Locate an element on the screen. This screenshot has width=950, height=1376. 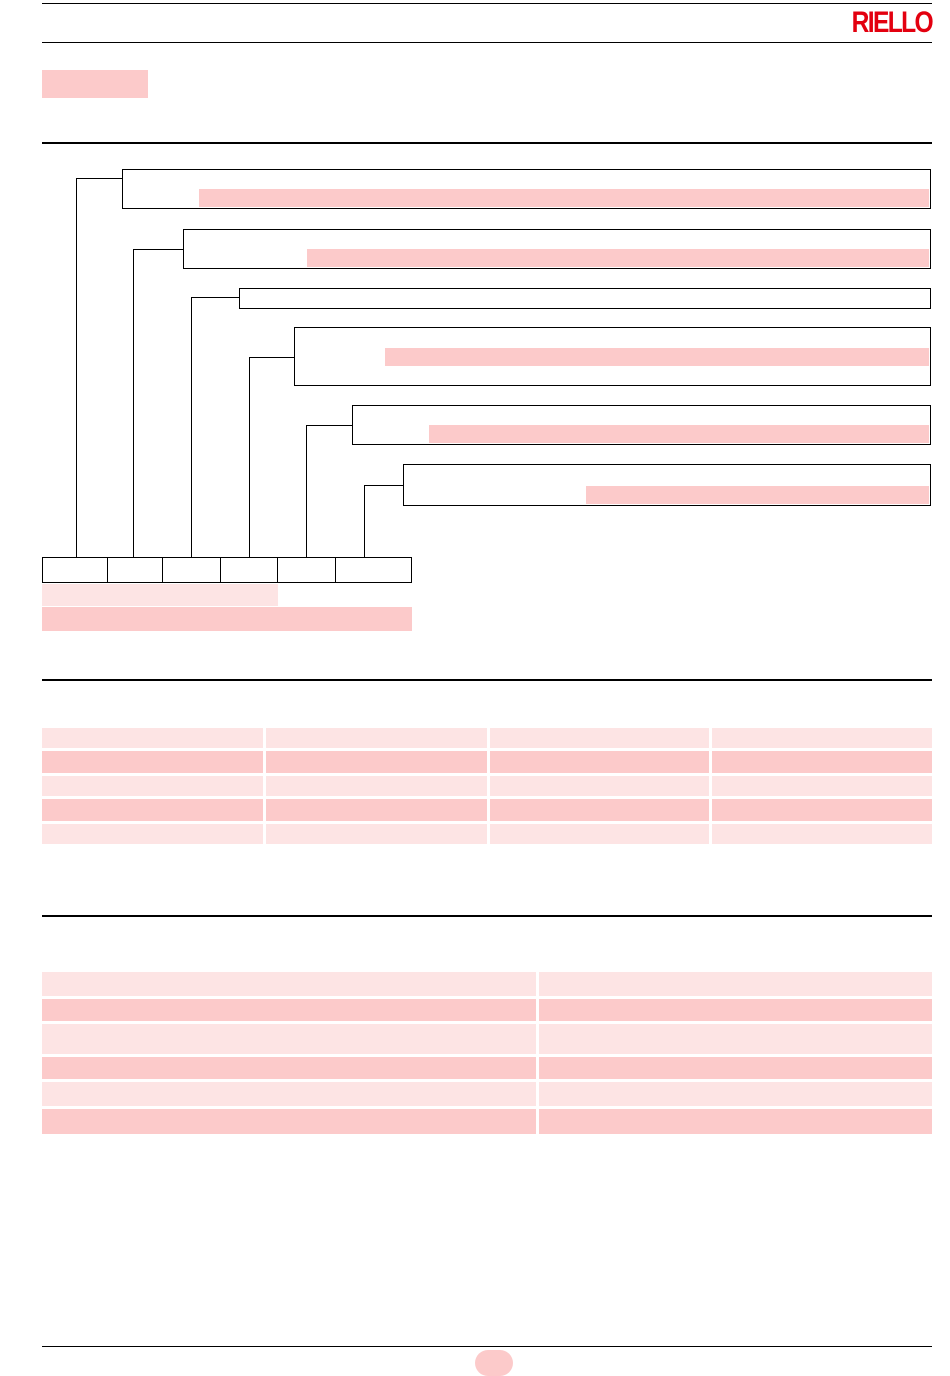
footer-rule is located at coordinates (487, 1346).